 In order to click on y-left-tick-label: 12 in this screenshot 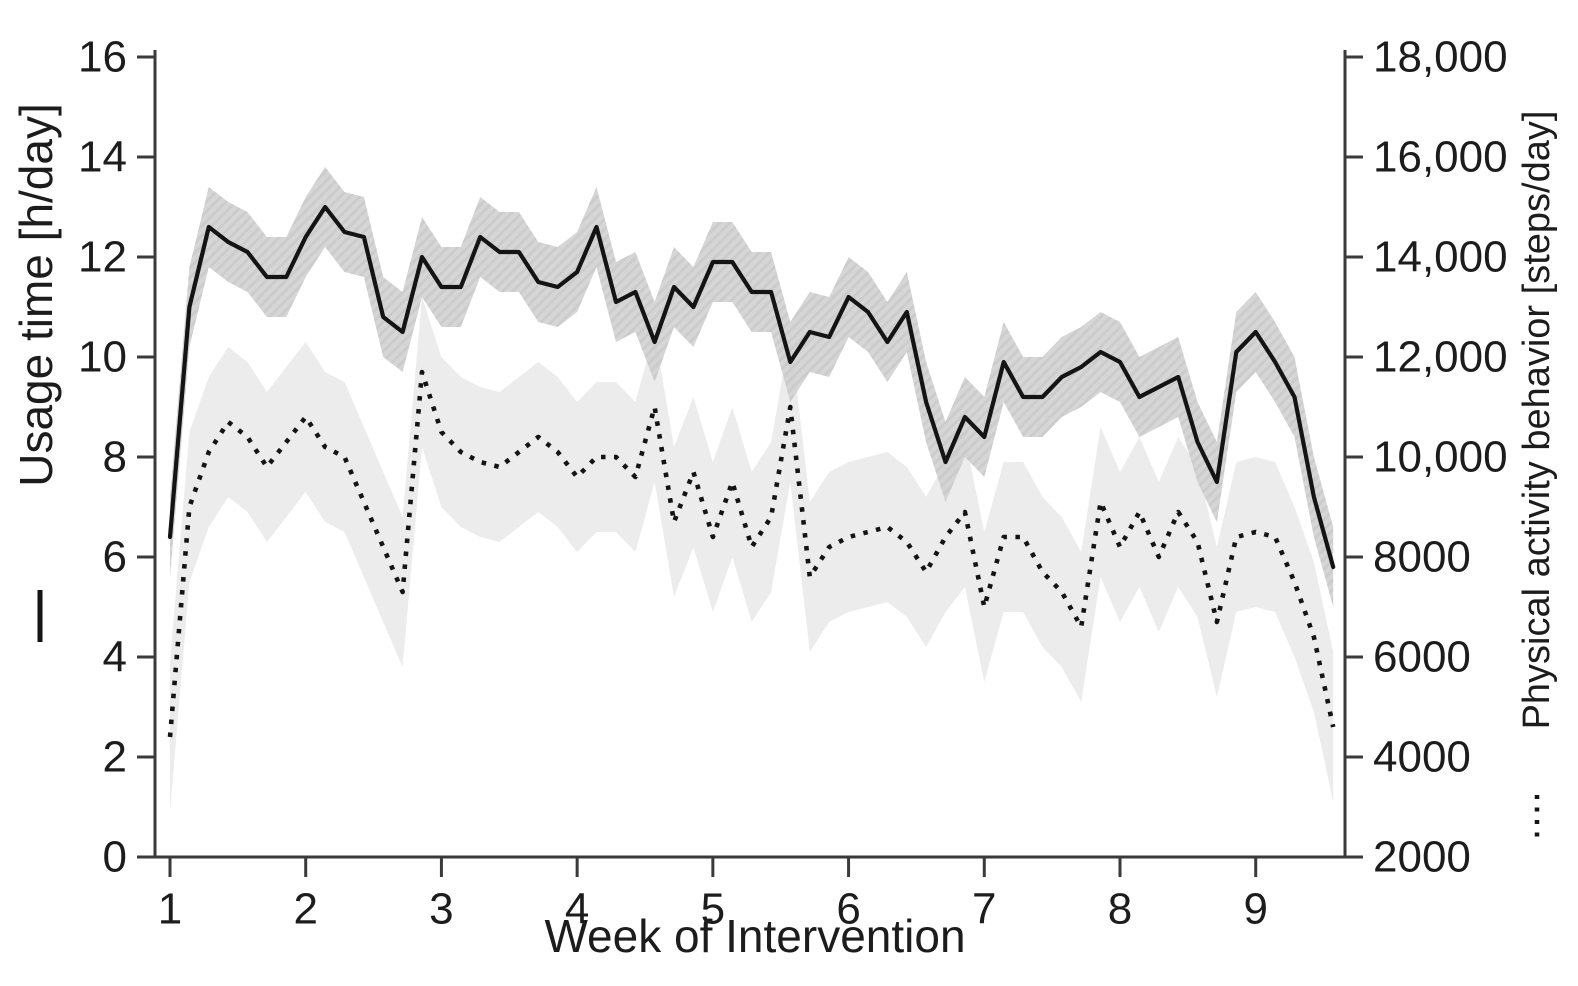, I will do `click(102, 257)`.